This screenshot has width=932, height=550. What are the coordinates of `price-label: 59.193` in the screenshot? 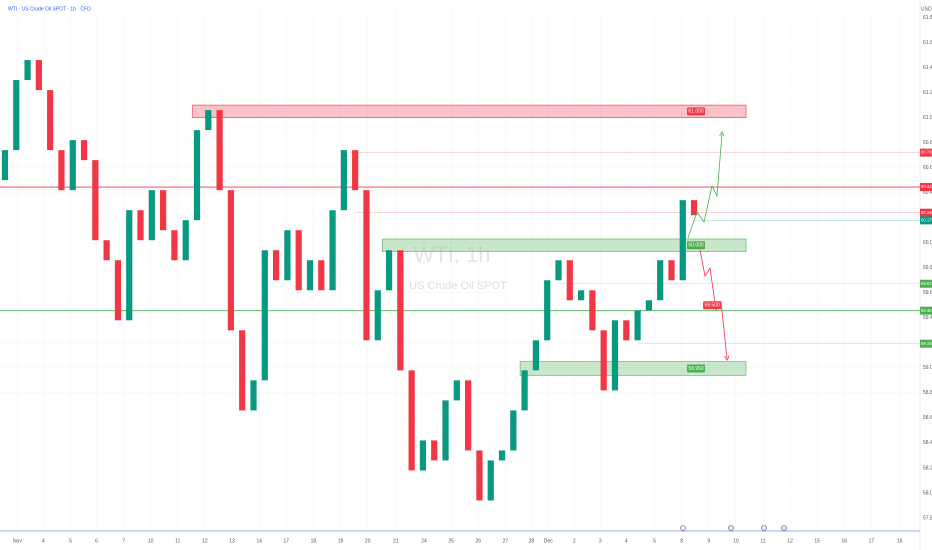 It's located at (926, 343).